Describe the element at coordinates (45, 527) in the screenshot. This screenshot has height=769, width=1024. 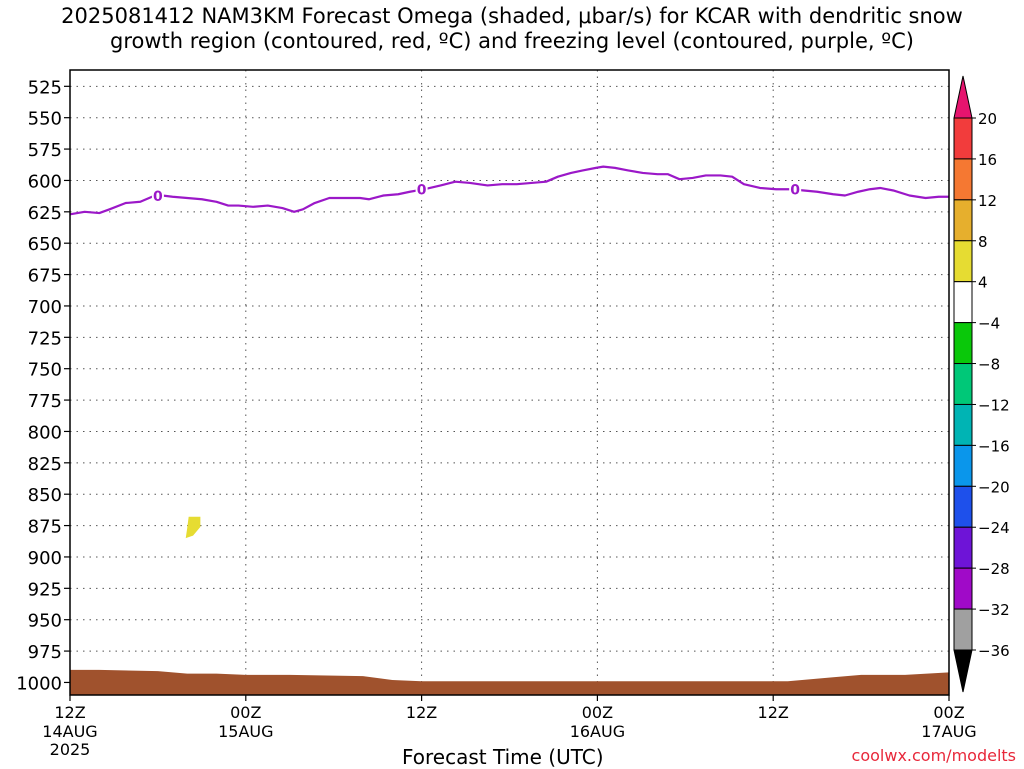
I see `y-tick-label: 875` at that location.